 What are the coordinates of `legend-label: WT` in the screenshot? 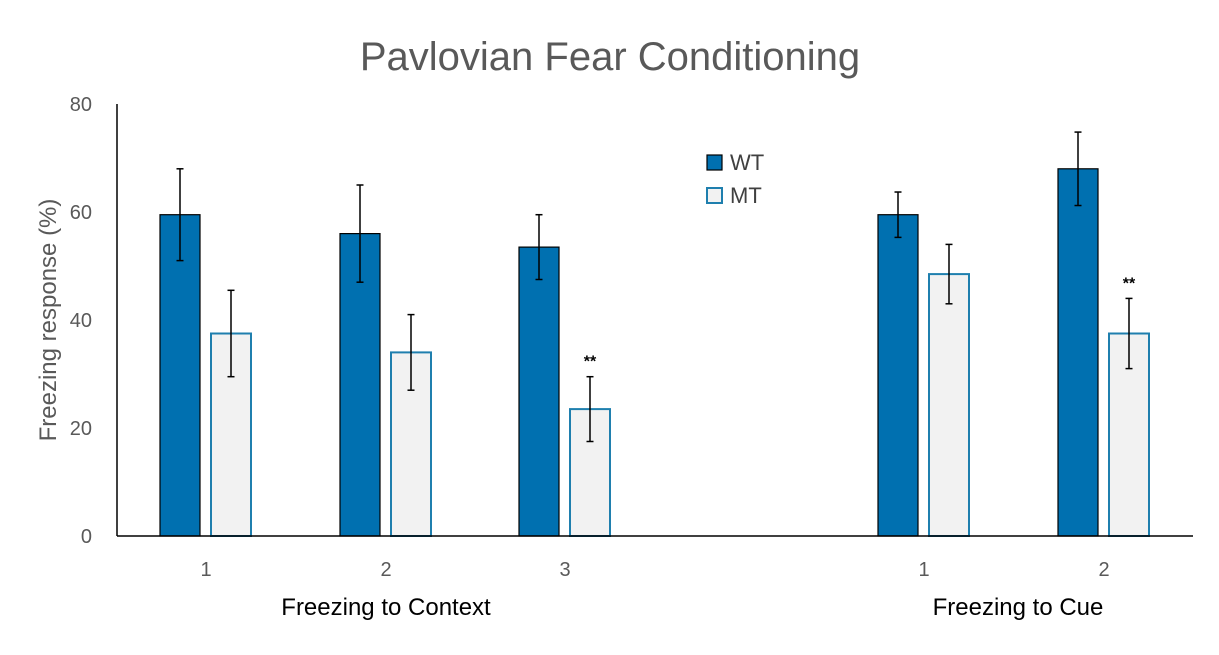 It's located at (747, 162).